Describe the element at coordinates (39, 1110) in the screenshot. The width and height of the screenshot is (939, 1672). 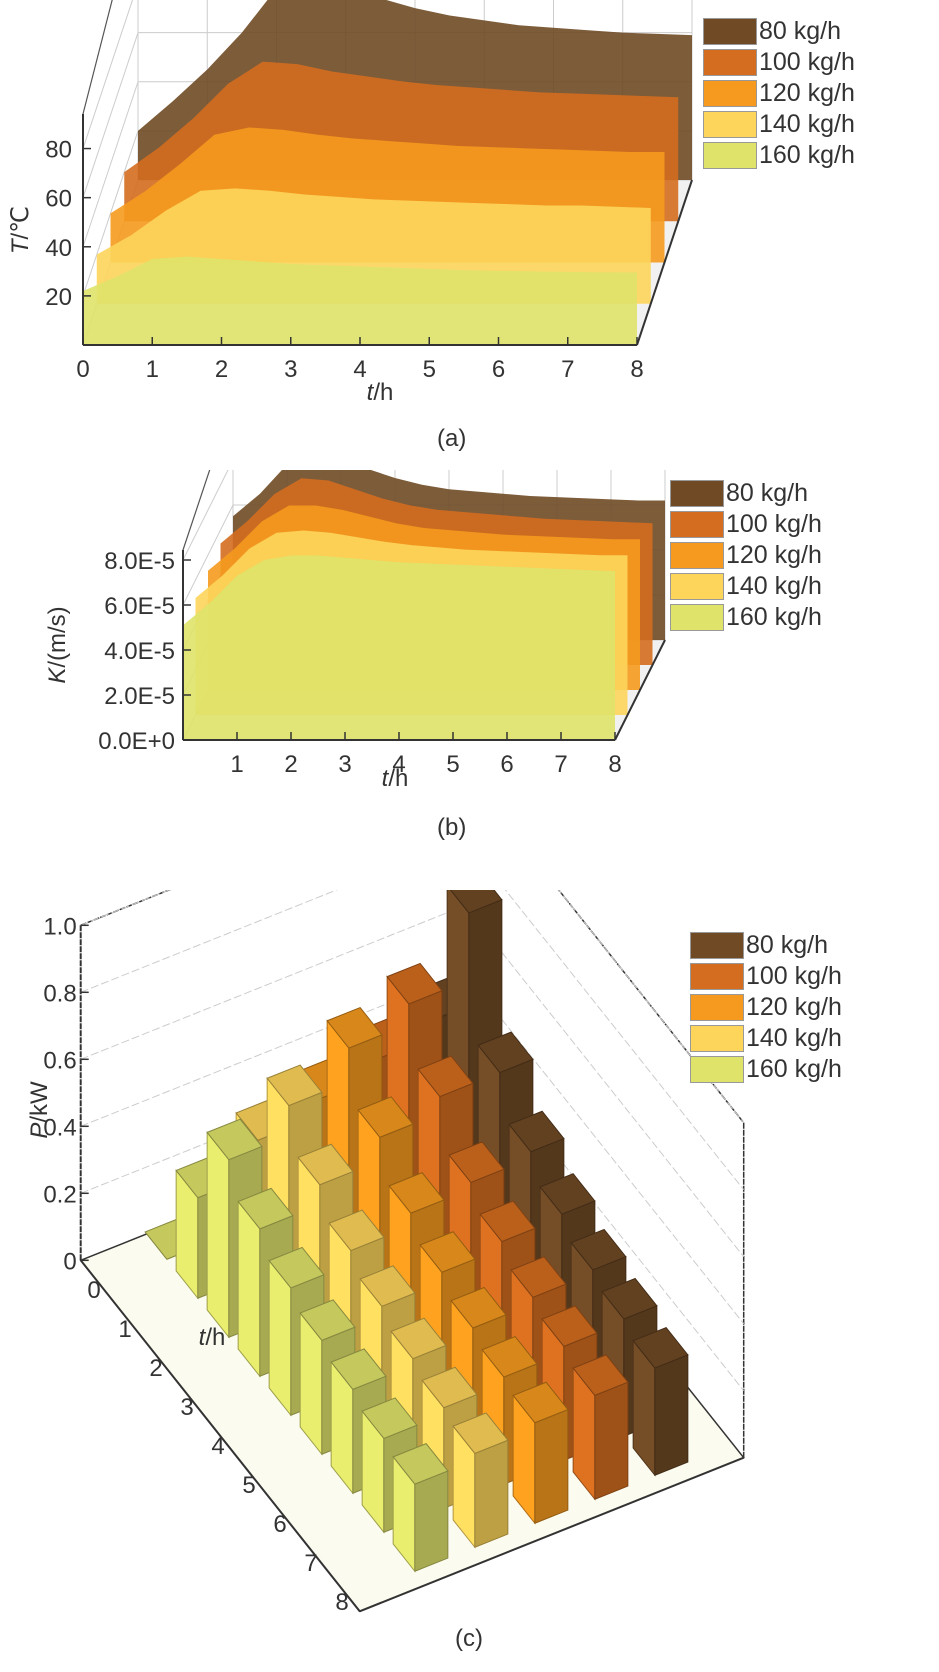
I see `y-axis-label: P/kW` at that location.